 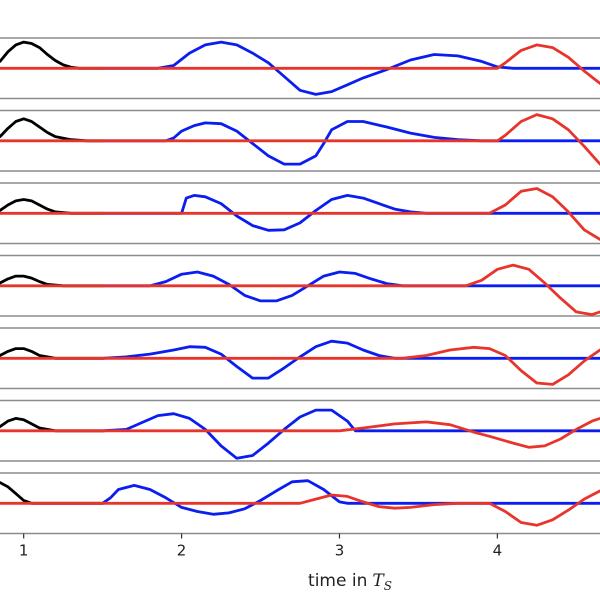 What do you see at coordinates (24, 551) in the screenshot?
I see `x-tick-label-1: 1` at bounding box center [24, 551].